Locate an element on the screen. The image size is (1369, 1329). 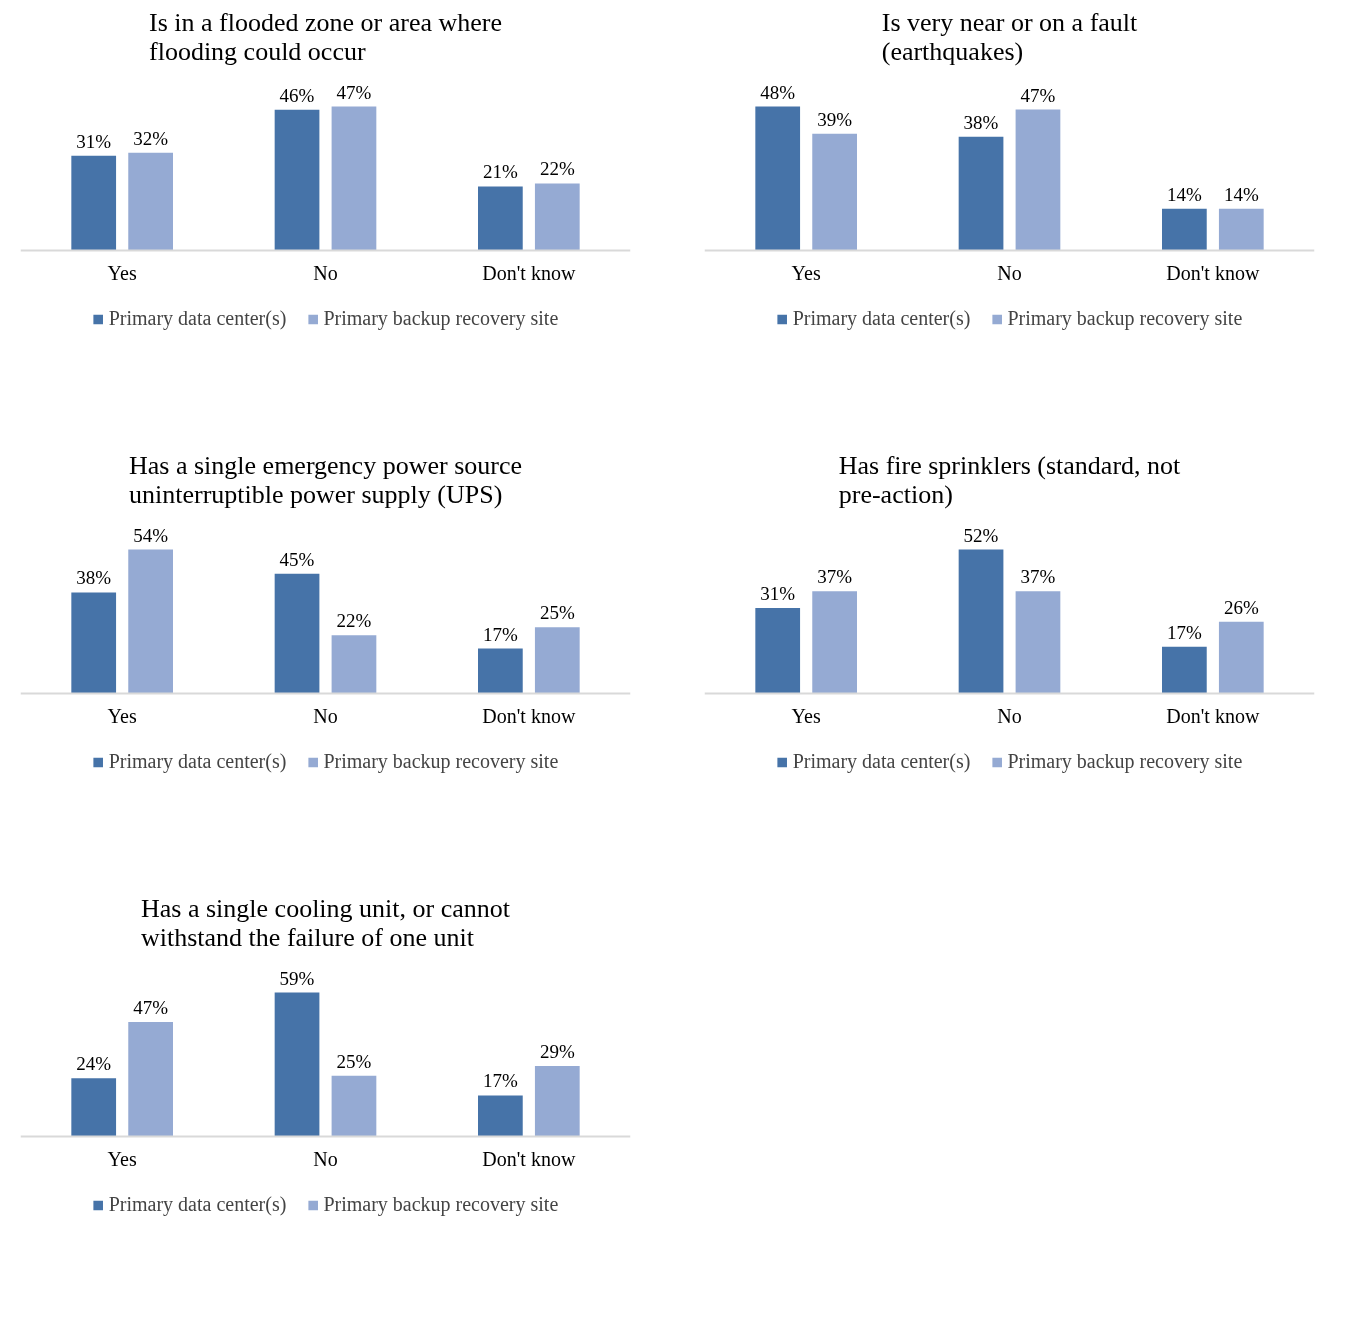
chart-title: Has a single cooling unit, or cannot withstand the failure of one unit is located at coordinates (326, 922).